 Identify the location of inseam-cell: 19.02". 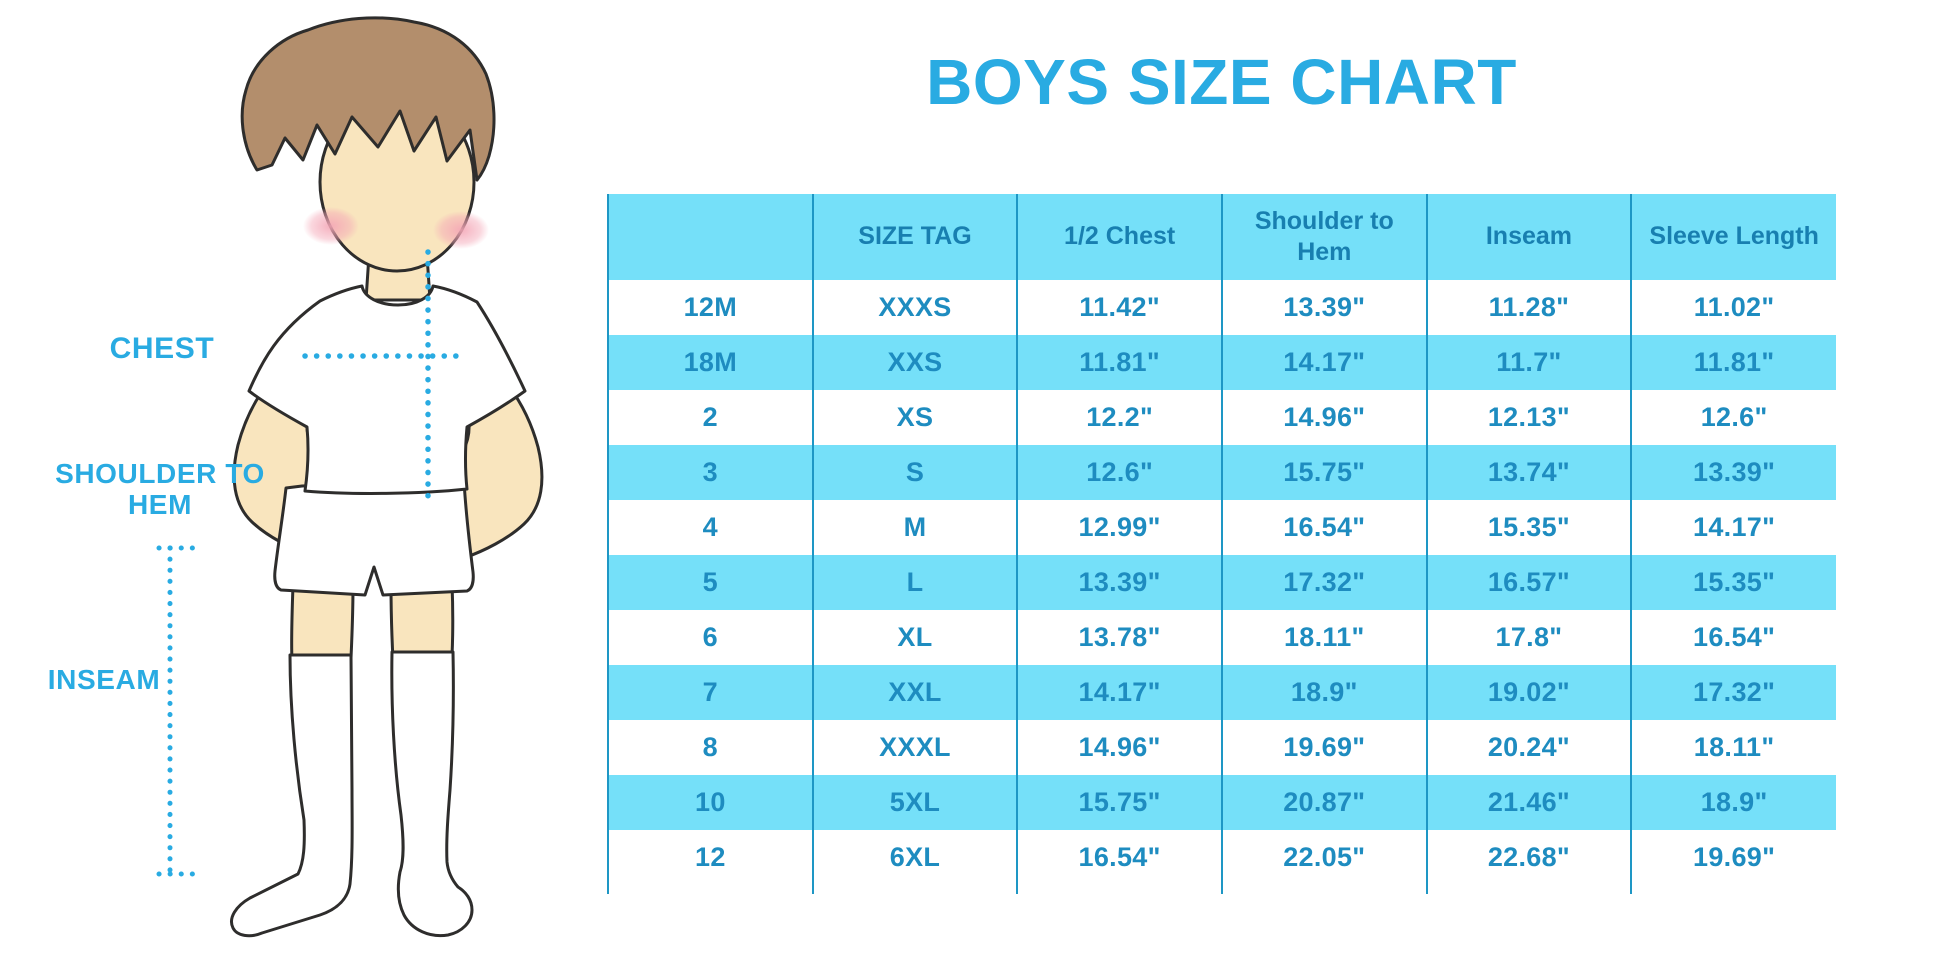
(1528, 692).